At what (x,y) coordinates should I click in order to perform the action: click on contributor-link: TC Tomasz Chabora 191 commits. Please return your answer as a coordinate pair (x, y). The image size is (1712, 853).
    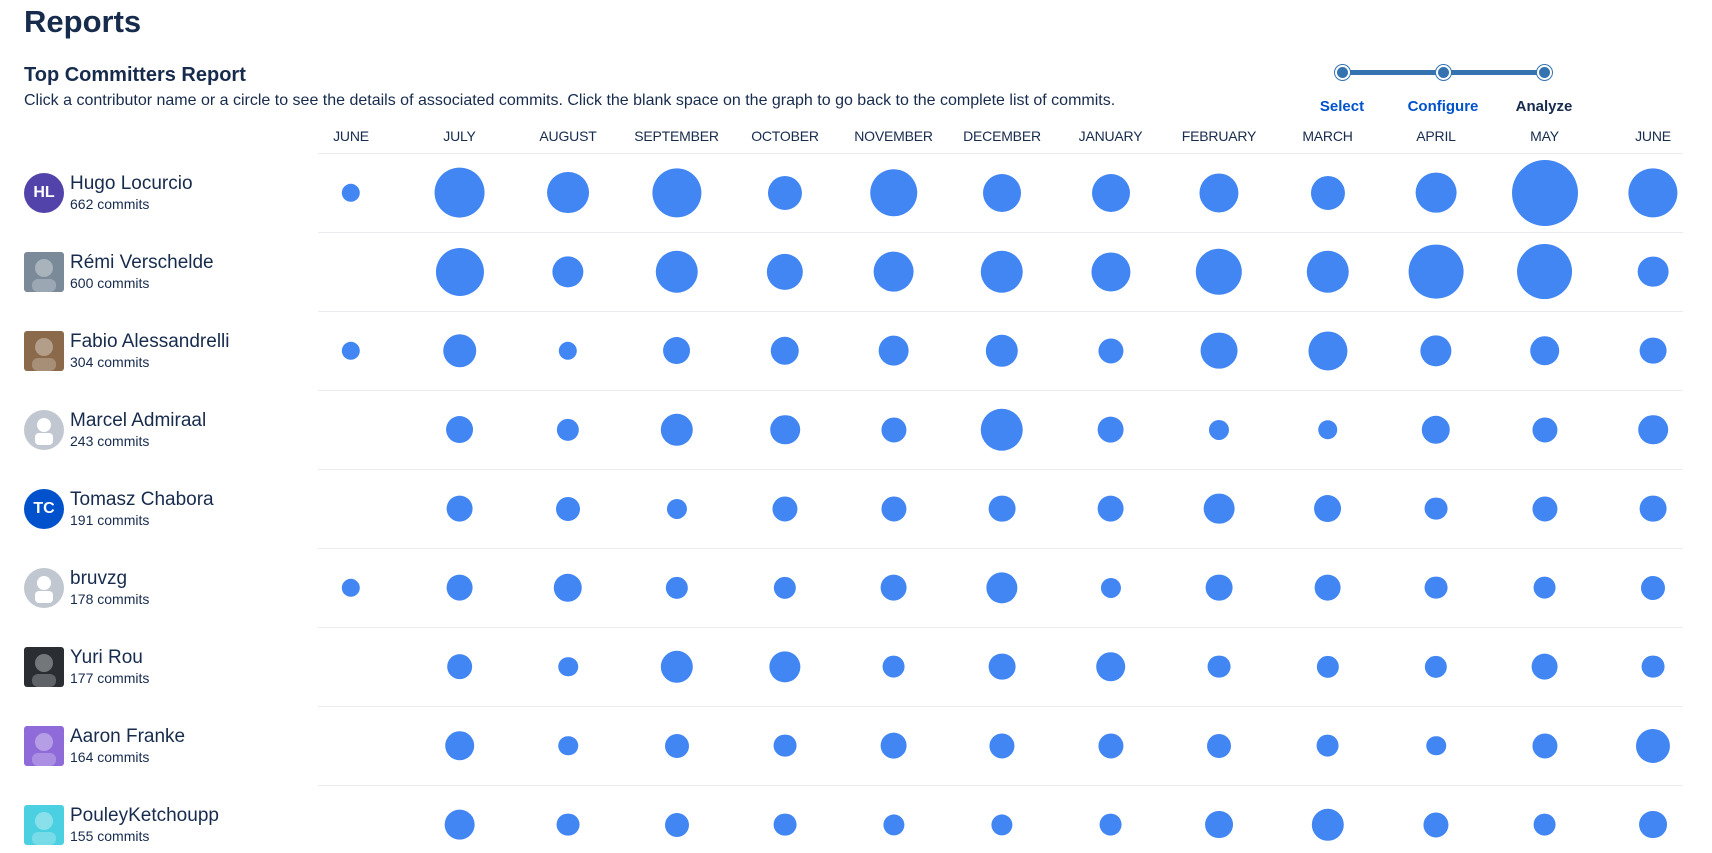
    Looking at the image, I should click on (119, 509).